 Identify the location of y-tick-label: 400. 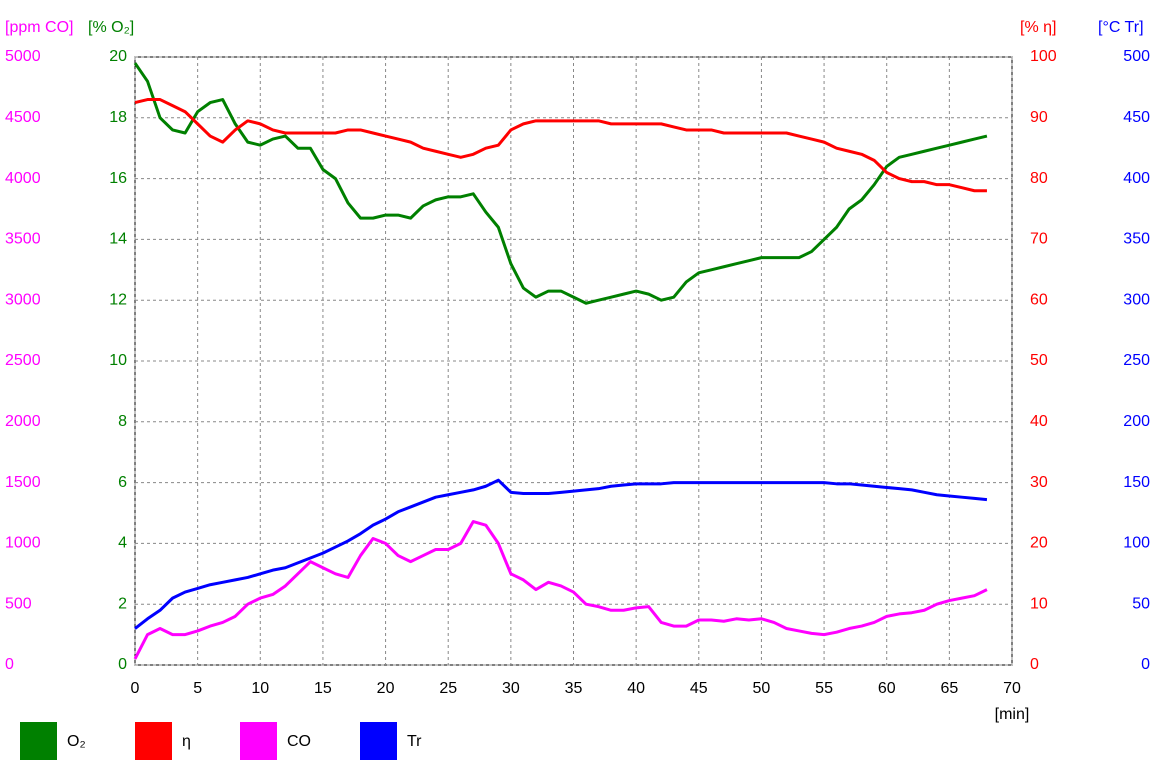
(1136, 178).